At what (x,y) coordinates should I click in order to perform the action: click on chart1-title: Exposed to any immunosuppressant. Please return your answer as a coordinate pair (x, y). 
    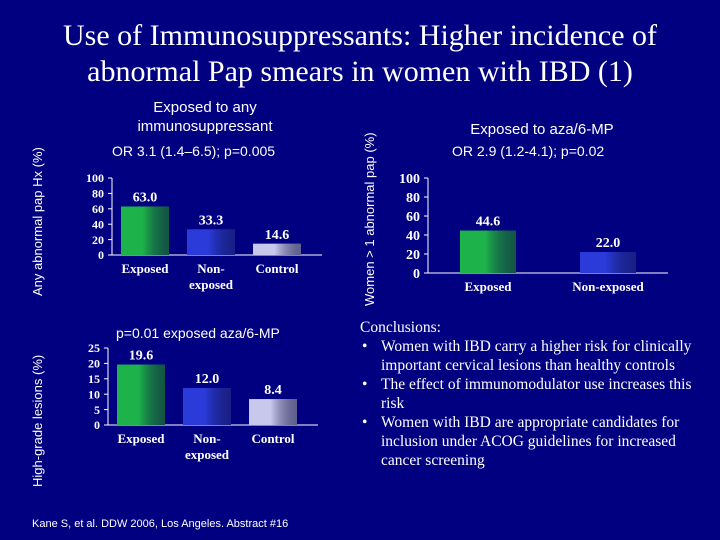
    Looking at the image, I should click on (205, 117).